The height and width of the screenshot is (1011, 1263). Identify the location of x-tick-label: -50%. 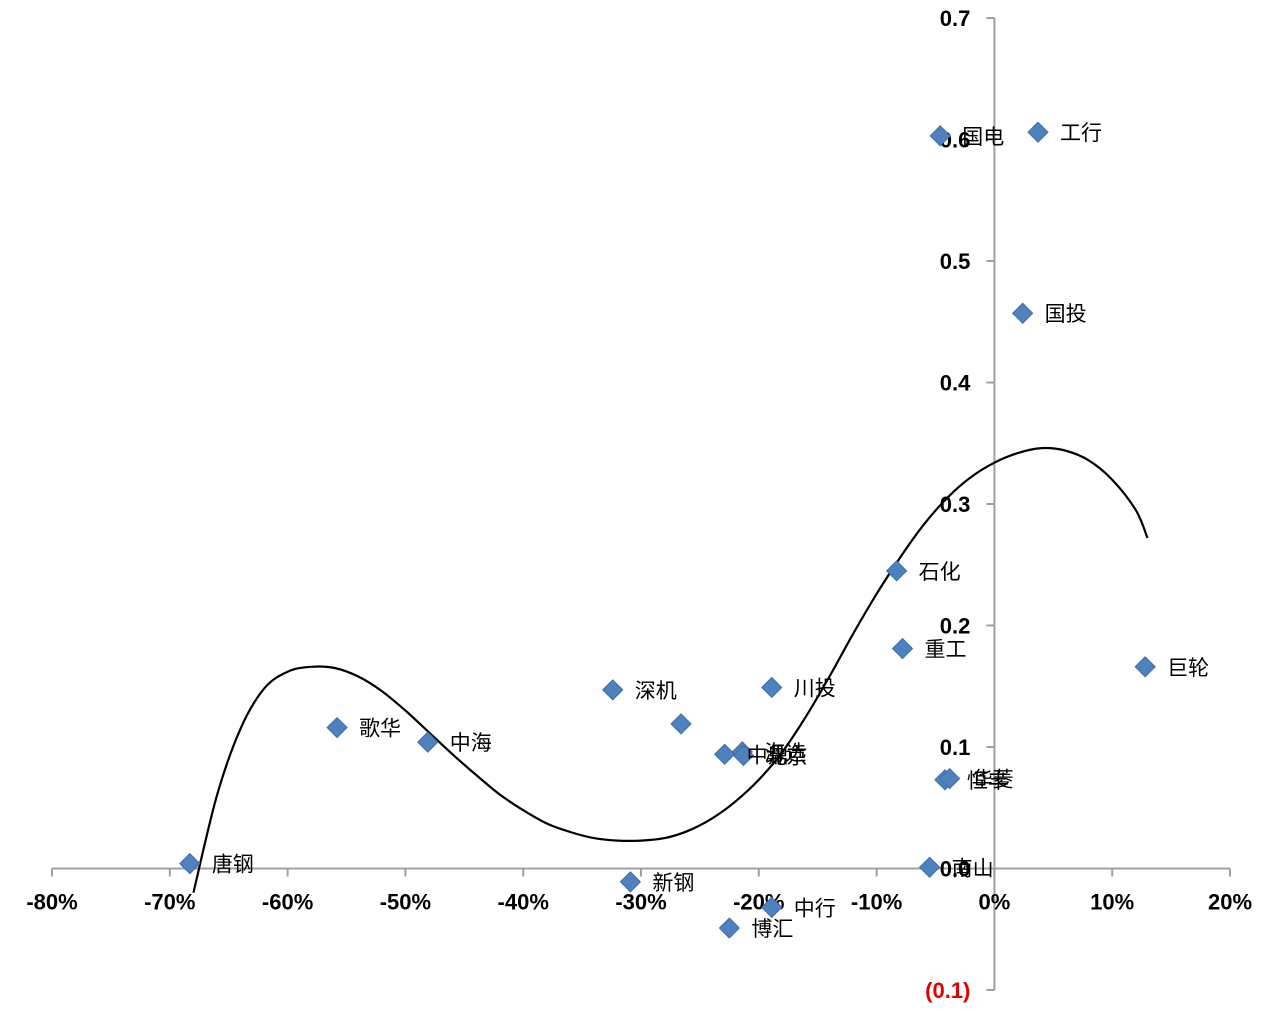
(405, 902).